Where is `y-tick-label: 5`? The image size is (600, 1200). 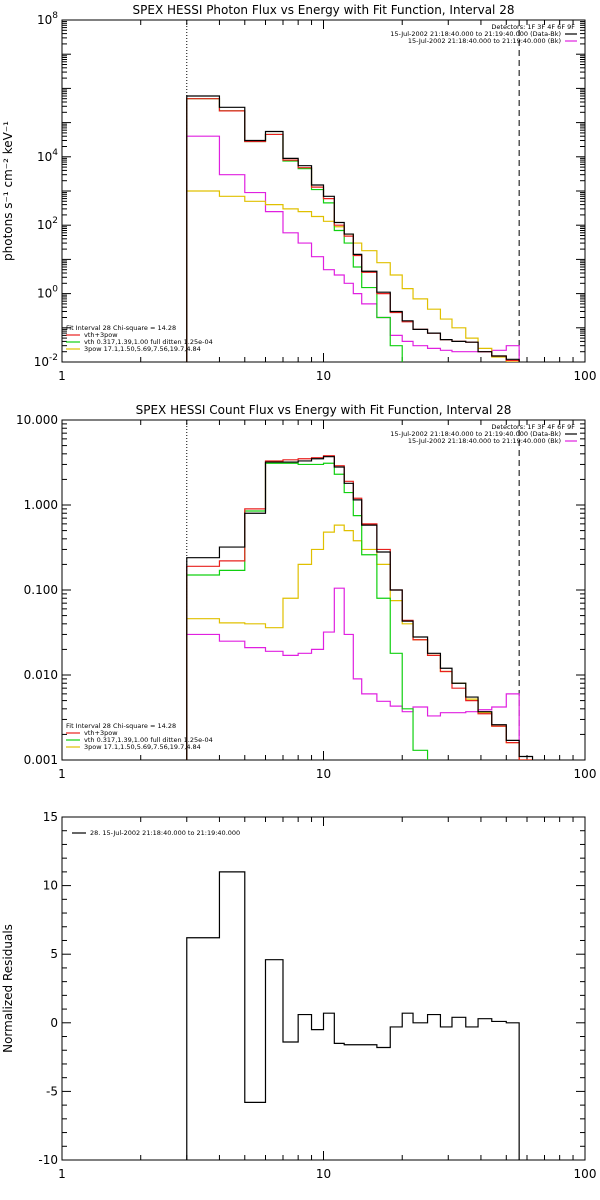
y-tick-label: 5 is located at coordinates (54, 954).